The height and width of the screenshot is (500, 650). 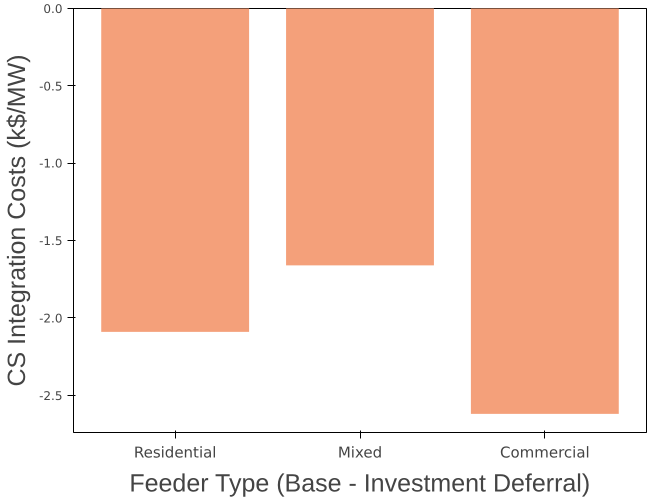 What do you see at coordinates (51, 318) in the screenshot?
I see `y-tick-label: -2.0` at bounding box center [51, 318].